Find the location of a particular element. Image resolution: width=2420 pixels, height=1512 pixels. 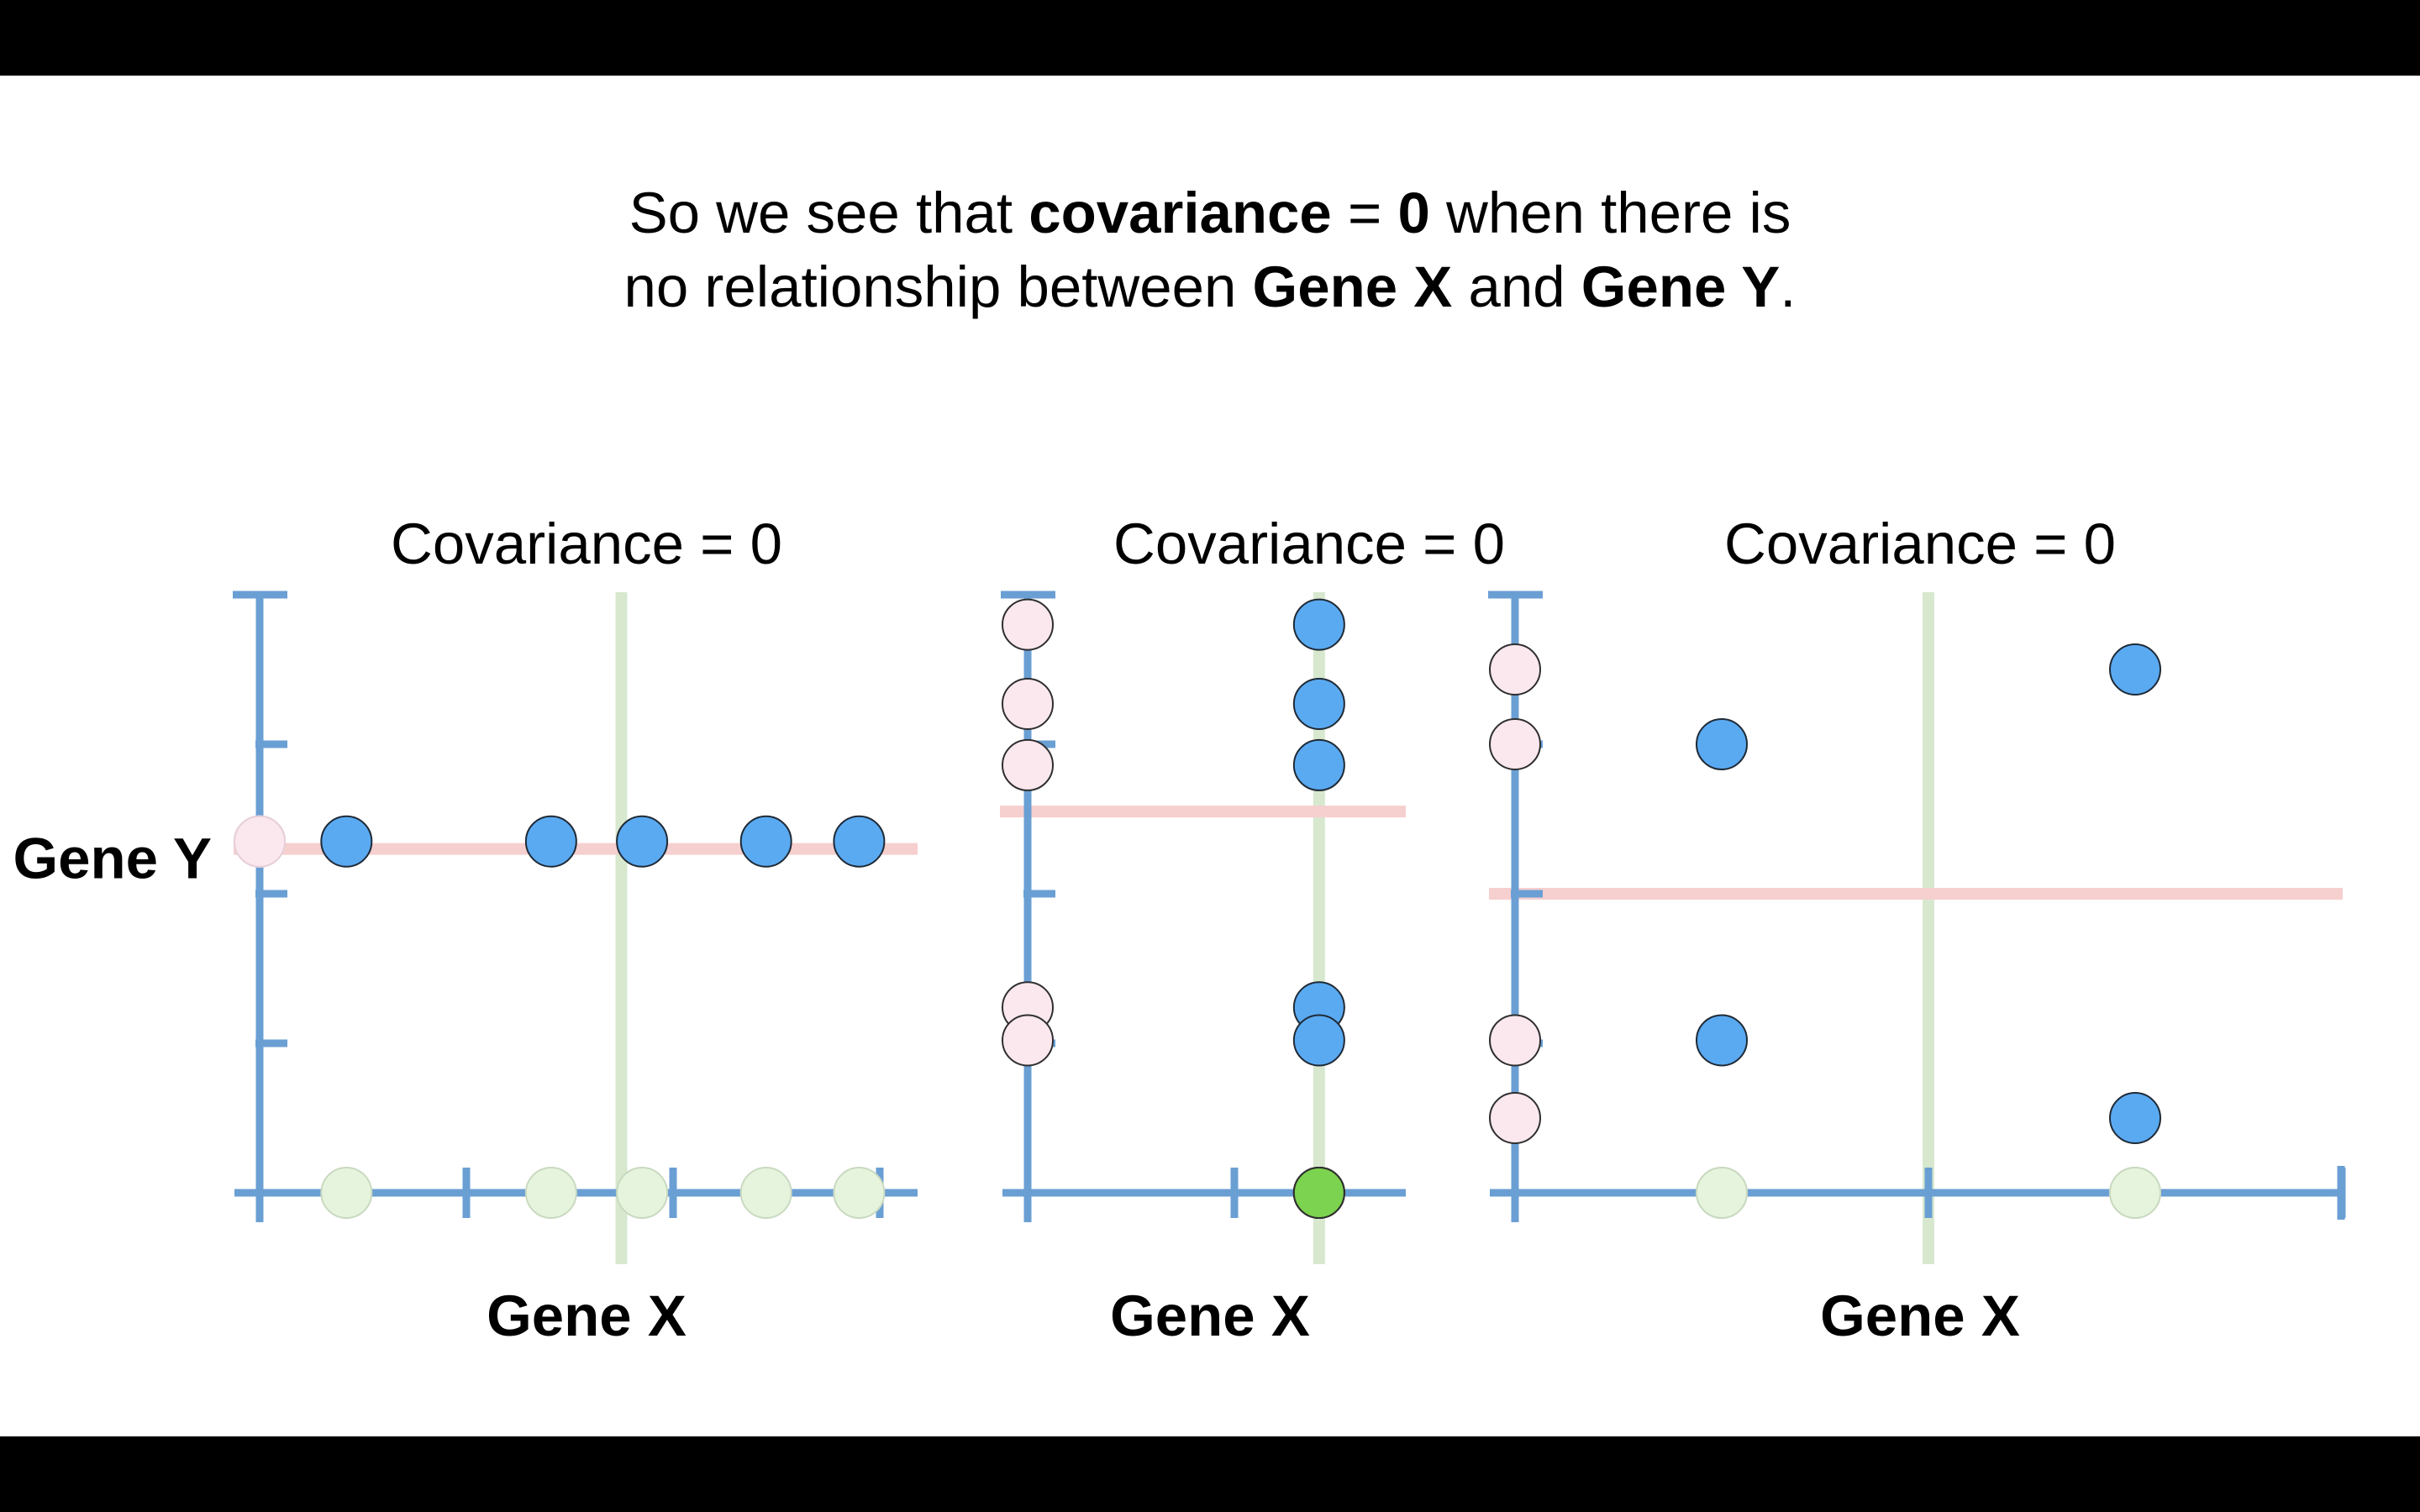

caption-bold: Gene X is located at coordinates (1352, 287).